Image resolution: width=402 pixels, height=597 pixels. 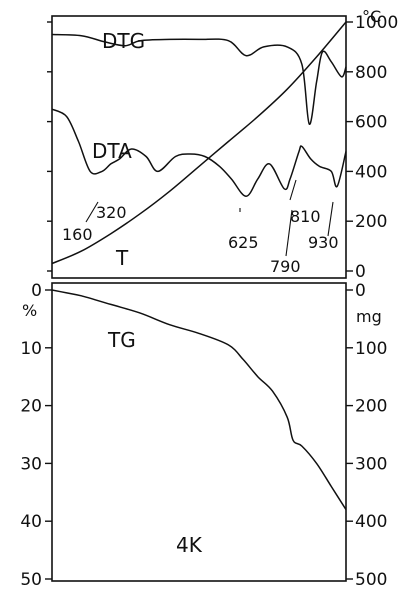 I want to click on upper-right-unit-label: °C, so click(x=371, y=16).